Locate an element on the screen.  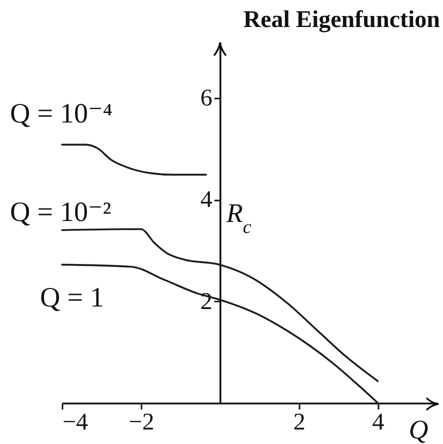
x-tick-label: 2 is located at coordinates (299, 423).